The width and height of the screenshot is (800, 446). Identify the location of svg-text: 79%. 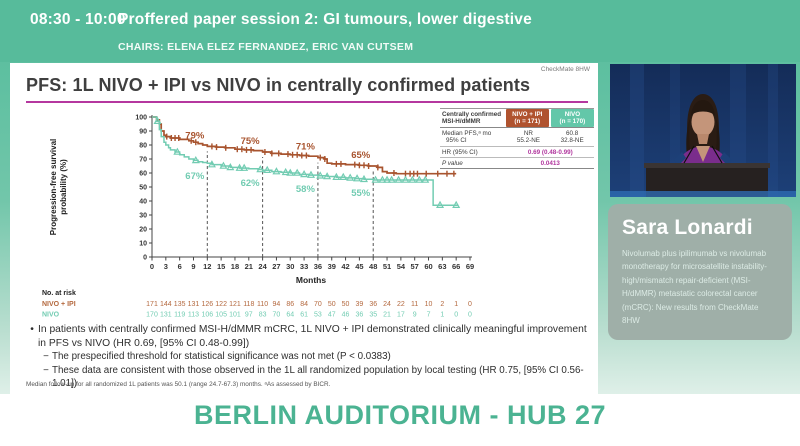
(195, 135).